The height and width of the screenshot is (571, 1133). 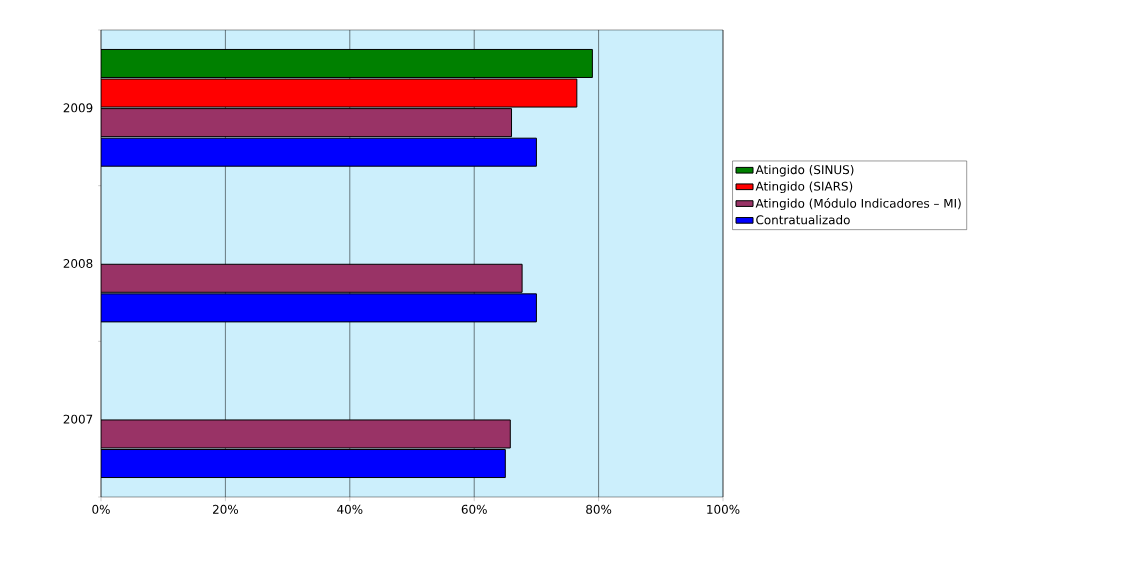 What do you see at coordinates (804, 187) in the screenshot?
I see `legend-label: Atingido (SIARS)` at bounding box center [804, 187].